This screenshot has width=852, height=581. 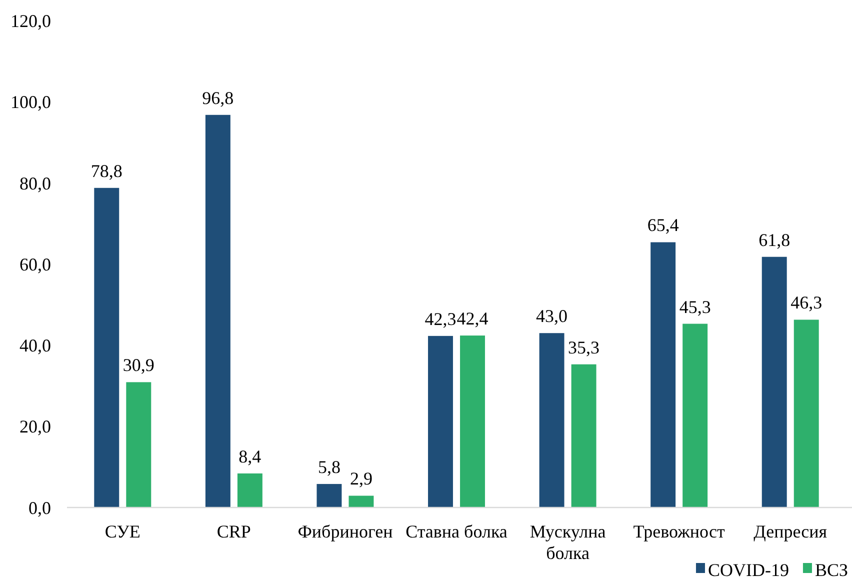 What do you see at coordinates (122, 532) in the screenshot?
I see `x-tick-label: СУЕ` at bounding box center [122, 532].